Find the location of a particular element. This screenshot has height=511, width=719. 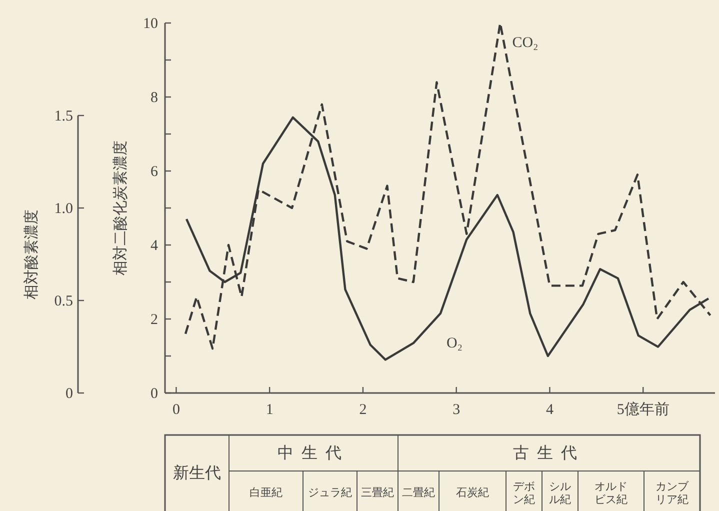

y-tick-label: 8 is located at coordinates (154, 98).